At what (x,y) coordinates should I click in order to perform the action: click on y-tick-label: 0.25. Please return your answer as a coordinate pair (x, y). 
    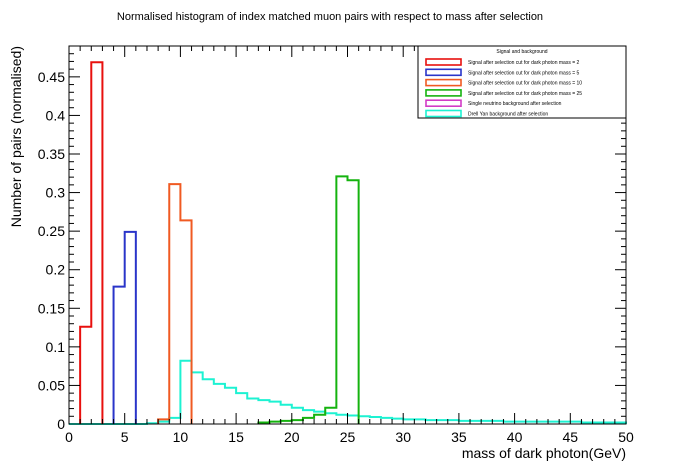
    Looking at the image, I should click on (51, 231).